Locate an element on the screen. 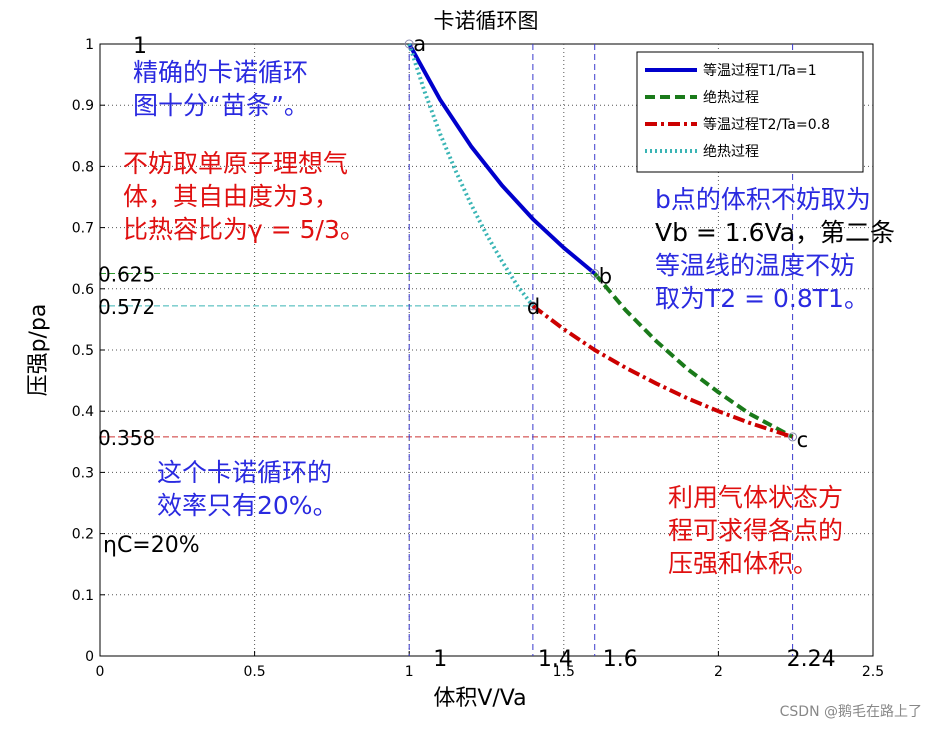 This screenshot has width=934, height=729. x-reference-label: 2.24 is located at coordinates (811, 659).